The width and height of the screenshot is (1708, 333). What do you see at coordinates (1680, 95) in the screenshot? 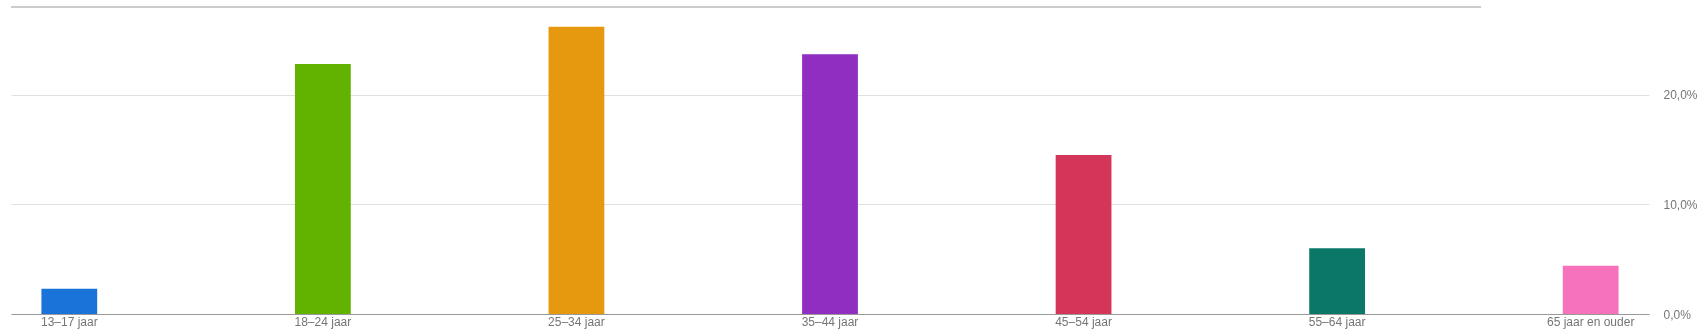
I see `y-tick-label: 20,0%` at bounding box center [1680, 95].